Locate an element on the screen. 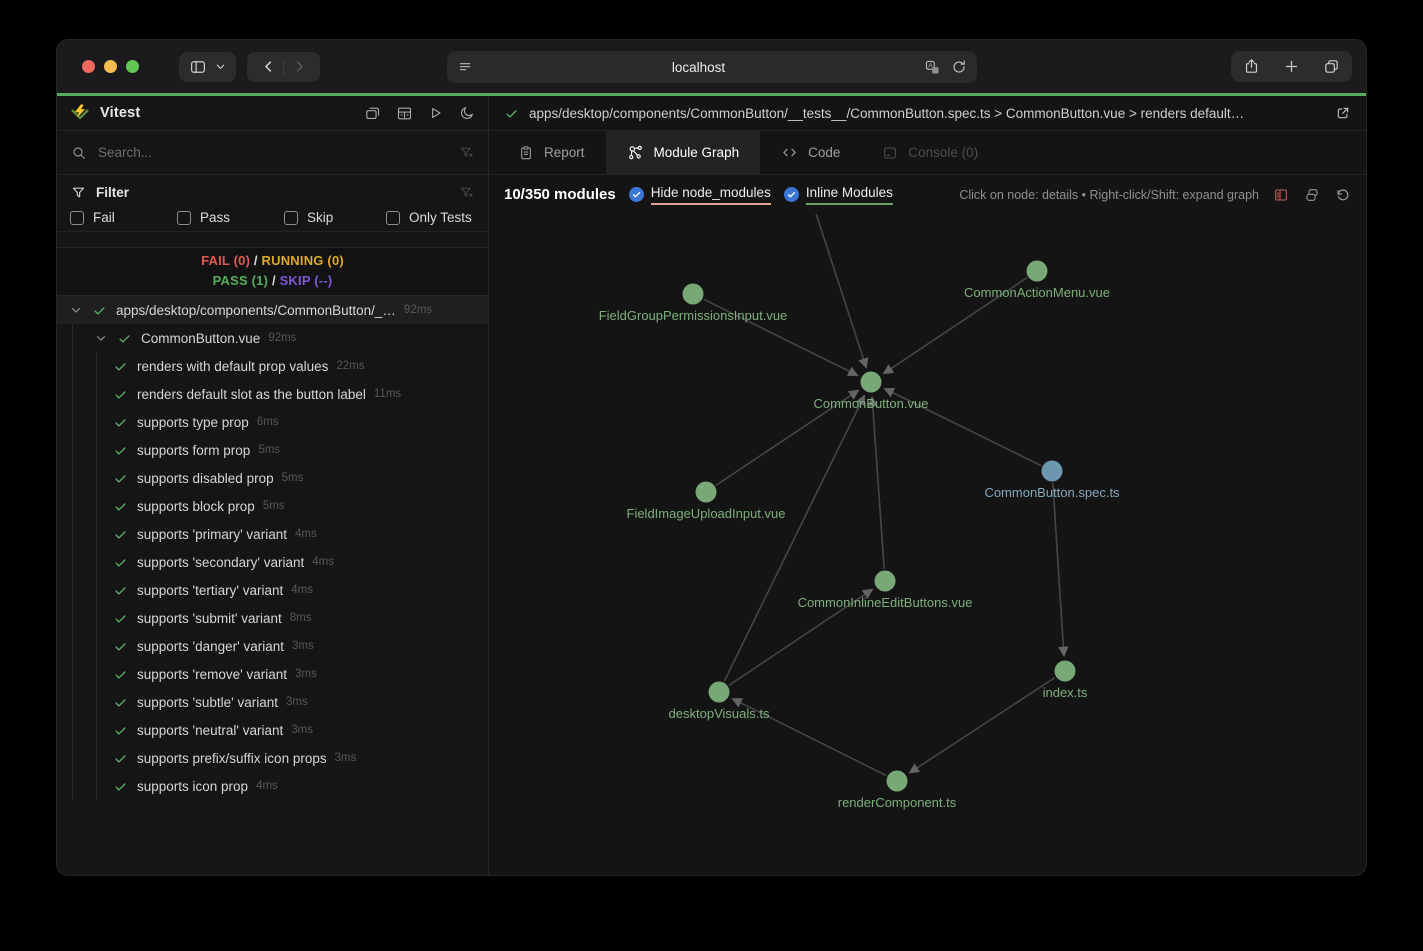  test-case-row: renders with default prop values 22ms is located at coordinates (272, 366).